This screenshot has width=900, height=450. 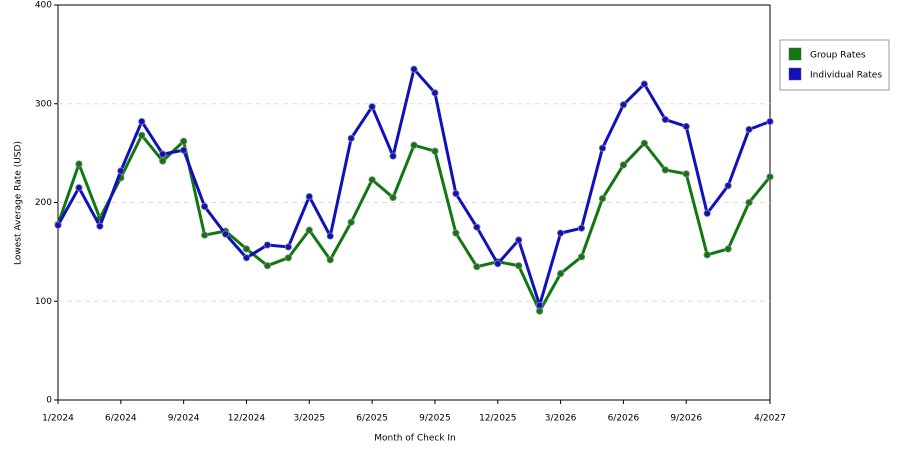 I want to click on y-tick-label: 400, so click(x=43, y=6).